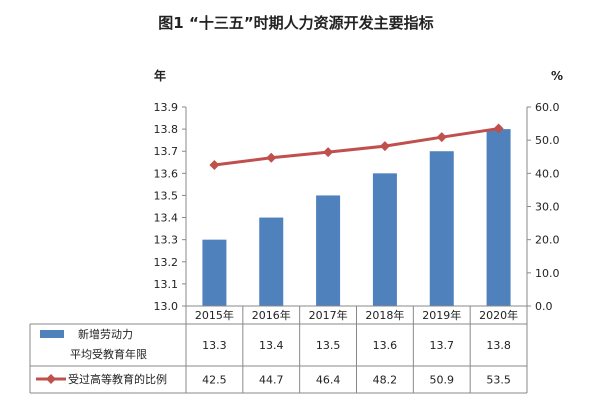 This screenshot has width=593, height=403. What do you see at coordinates (547, 240) in the screenshot?
I see `right-tick-label: 20.0` at bounding box center [547, 240].